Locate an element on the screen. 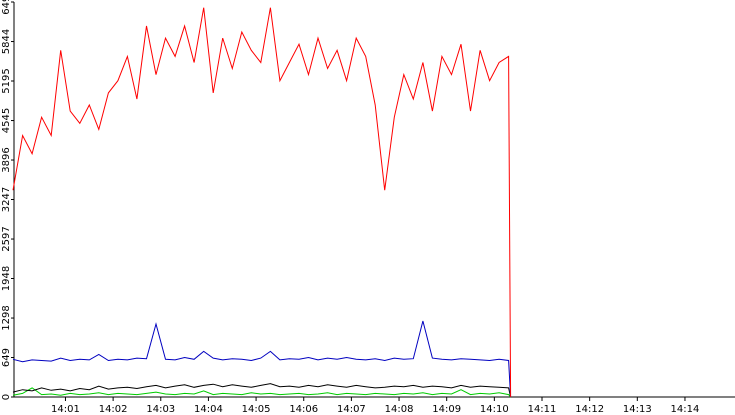  y-tick-label: 649 is located at coordinates (6, 357).